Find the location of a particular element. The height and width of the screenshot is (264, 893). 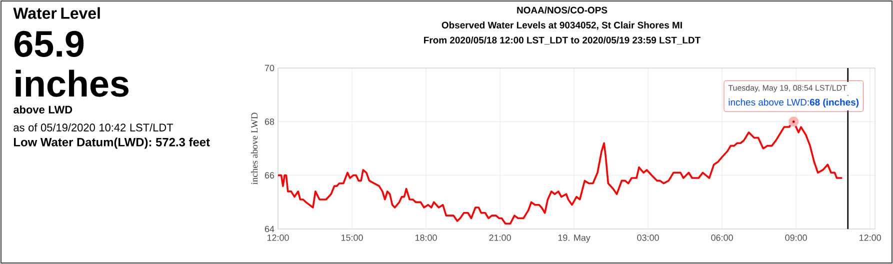

x-tick-label: 19. May is located at coordinates (574, 238).